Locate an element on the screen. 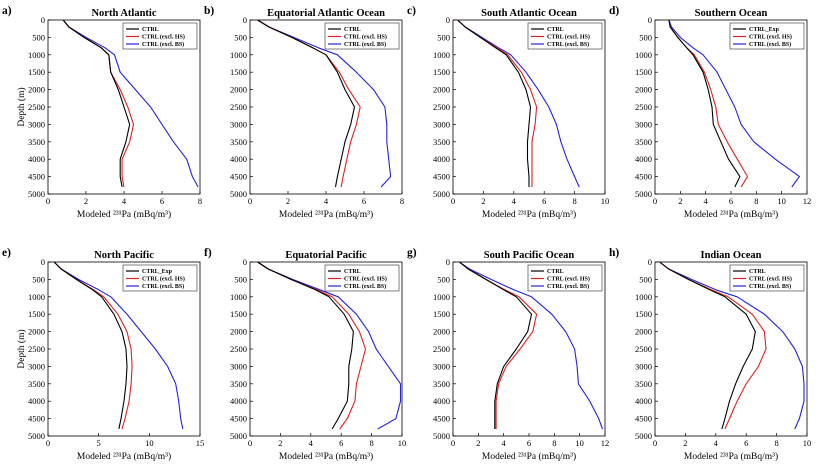  x-tick-label: 5 is located at coordinates (99, 443).